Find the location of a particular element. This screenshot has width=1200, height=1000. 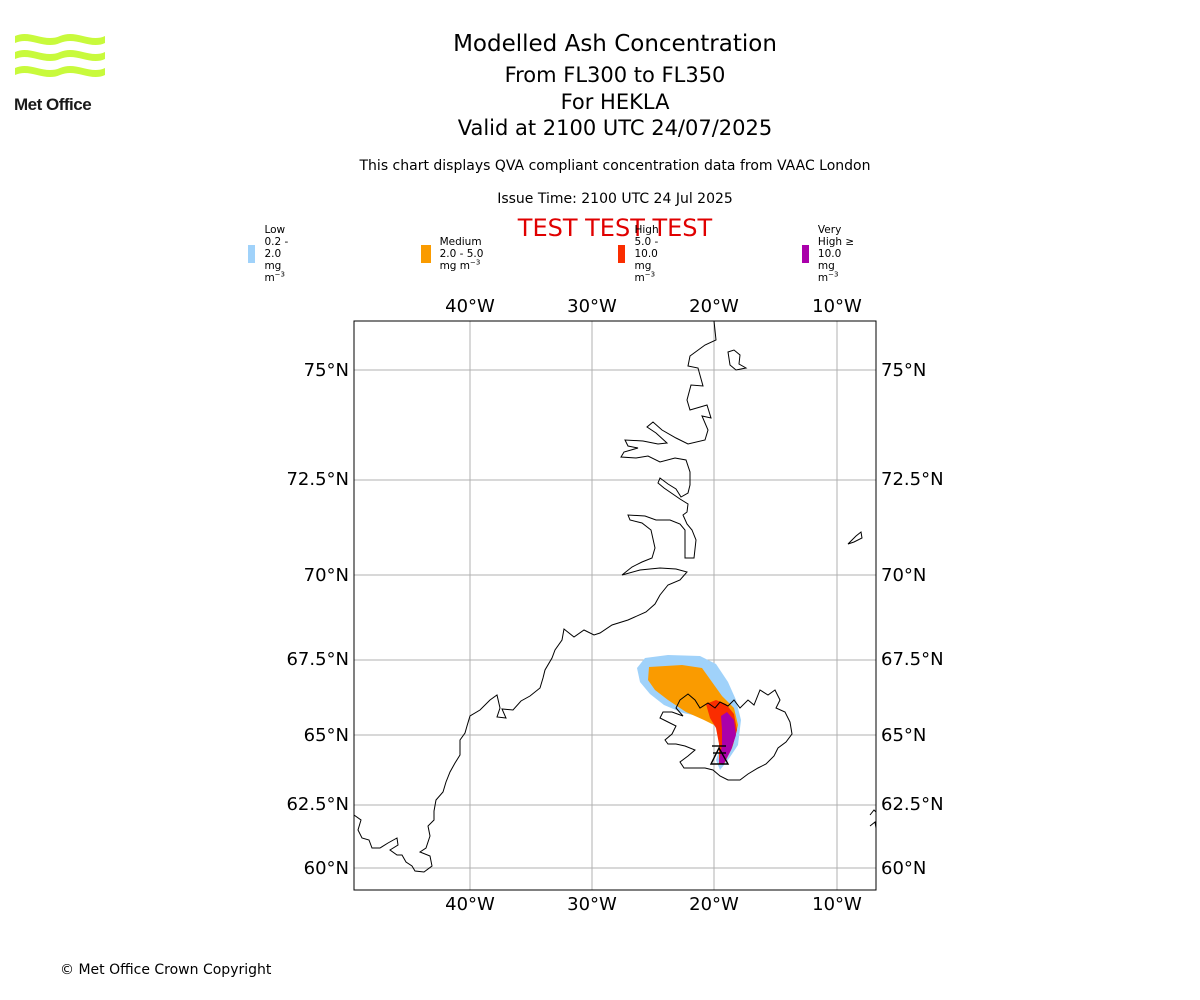

lat-label-left-3: 67.5°N is located at coordinates (317, 659).